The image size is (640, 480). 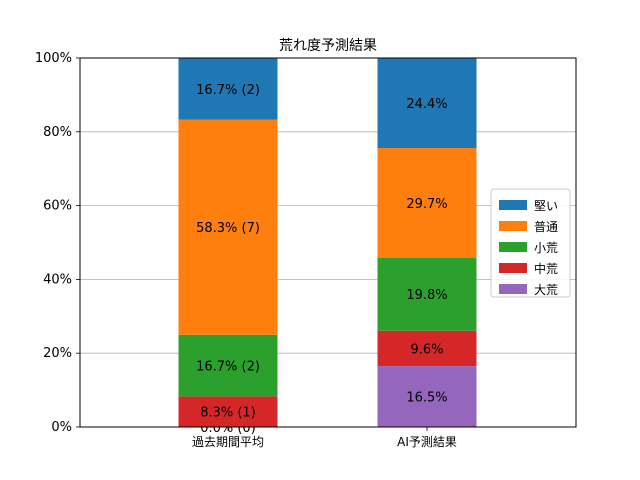 I want to click on data-label: 58.3% (7), so click(x=228, y=228).